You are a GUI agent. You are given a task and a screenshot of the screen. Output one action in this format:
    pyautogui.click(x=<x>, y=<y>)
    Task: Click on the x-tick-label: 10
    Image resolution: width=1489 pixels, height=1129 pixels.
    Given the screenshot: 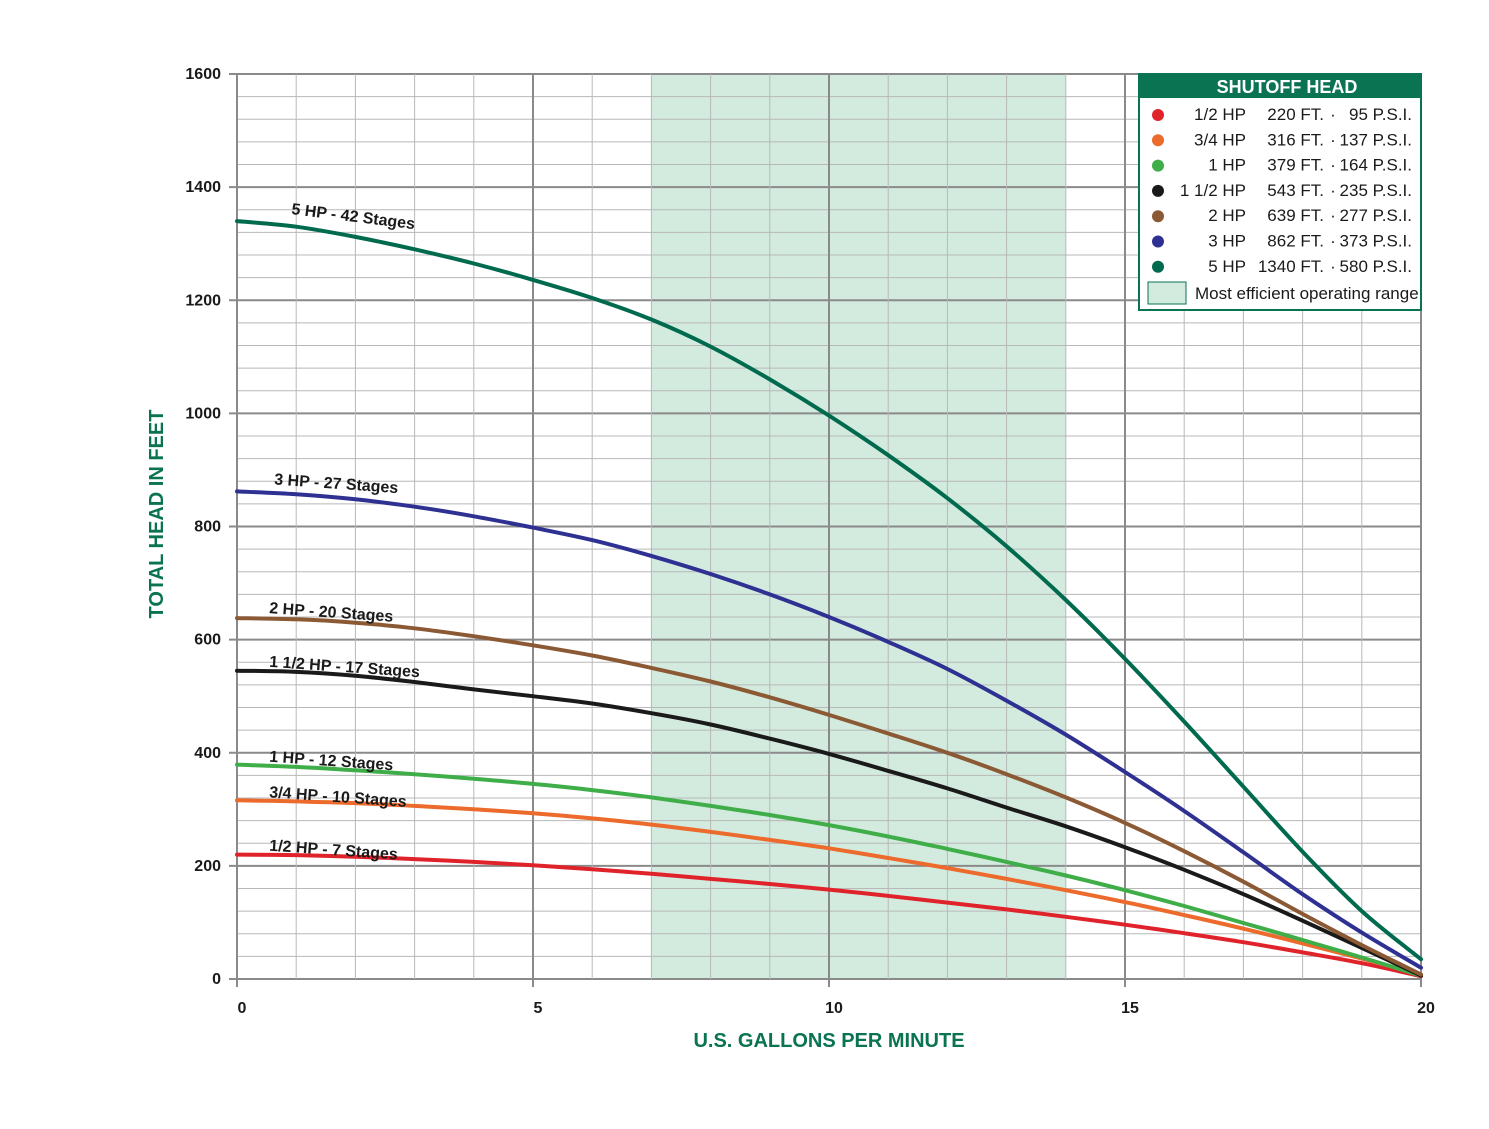 What is the action you would take?
    pyautogui.click(x=834, y=1008)
    